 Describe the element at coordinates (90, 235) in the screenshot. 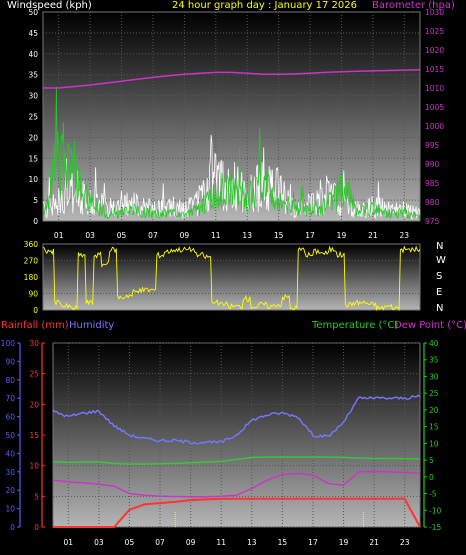

I see `wind-x-tick: 03` at that location.